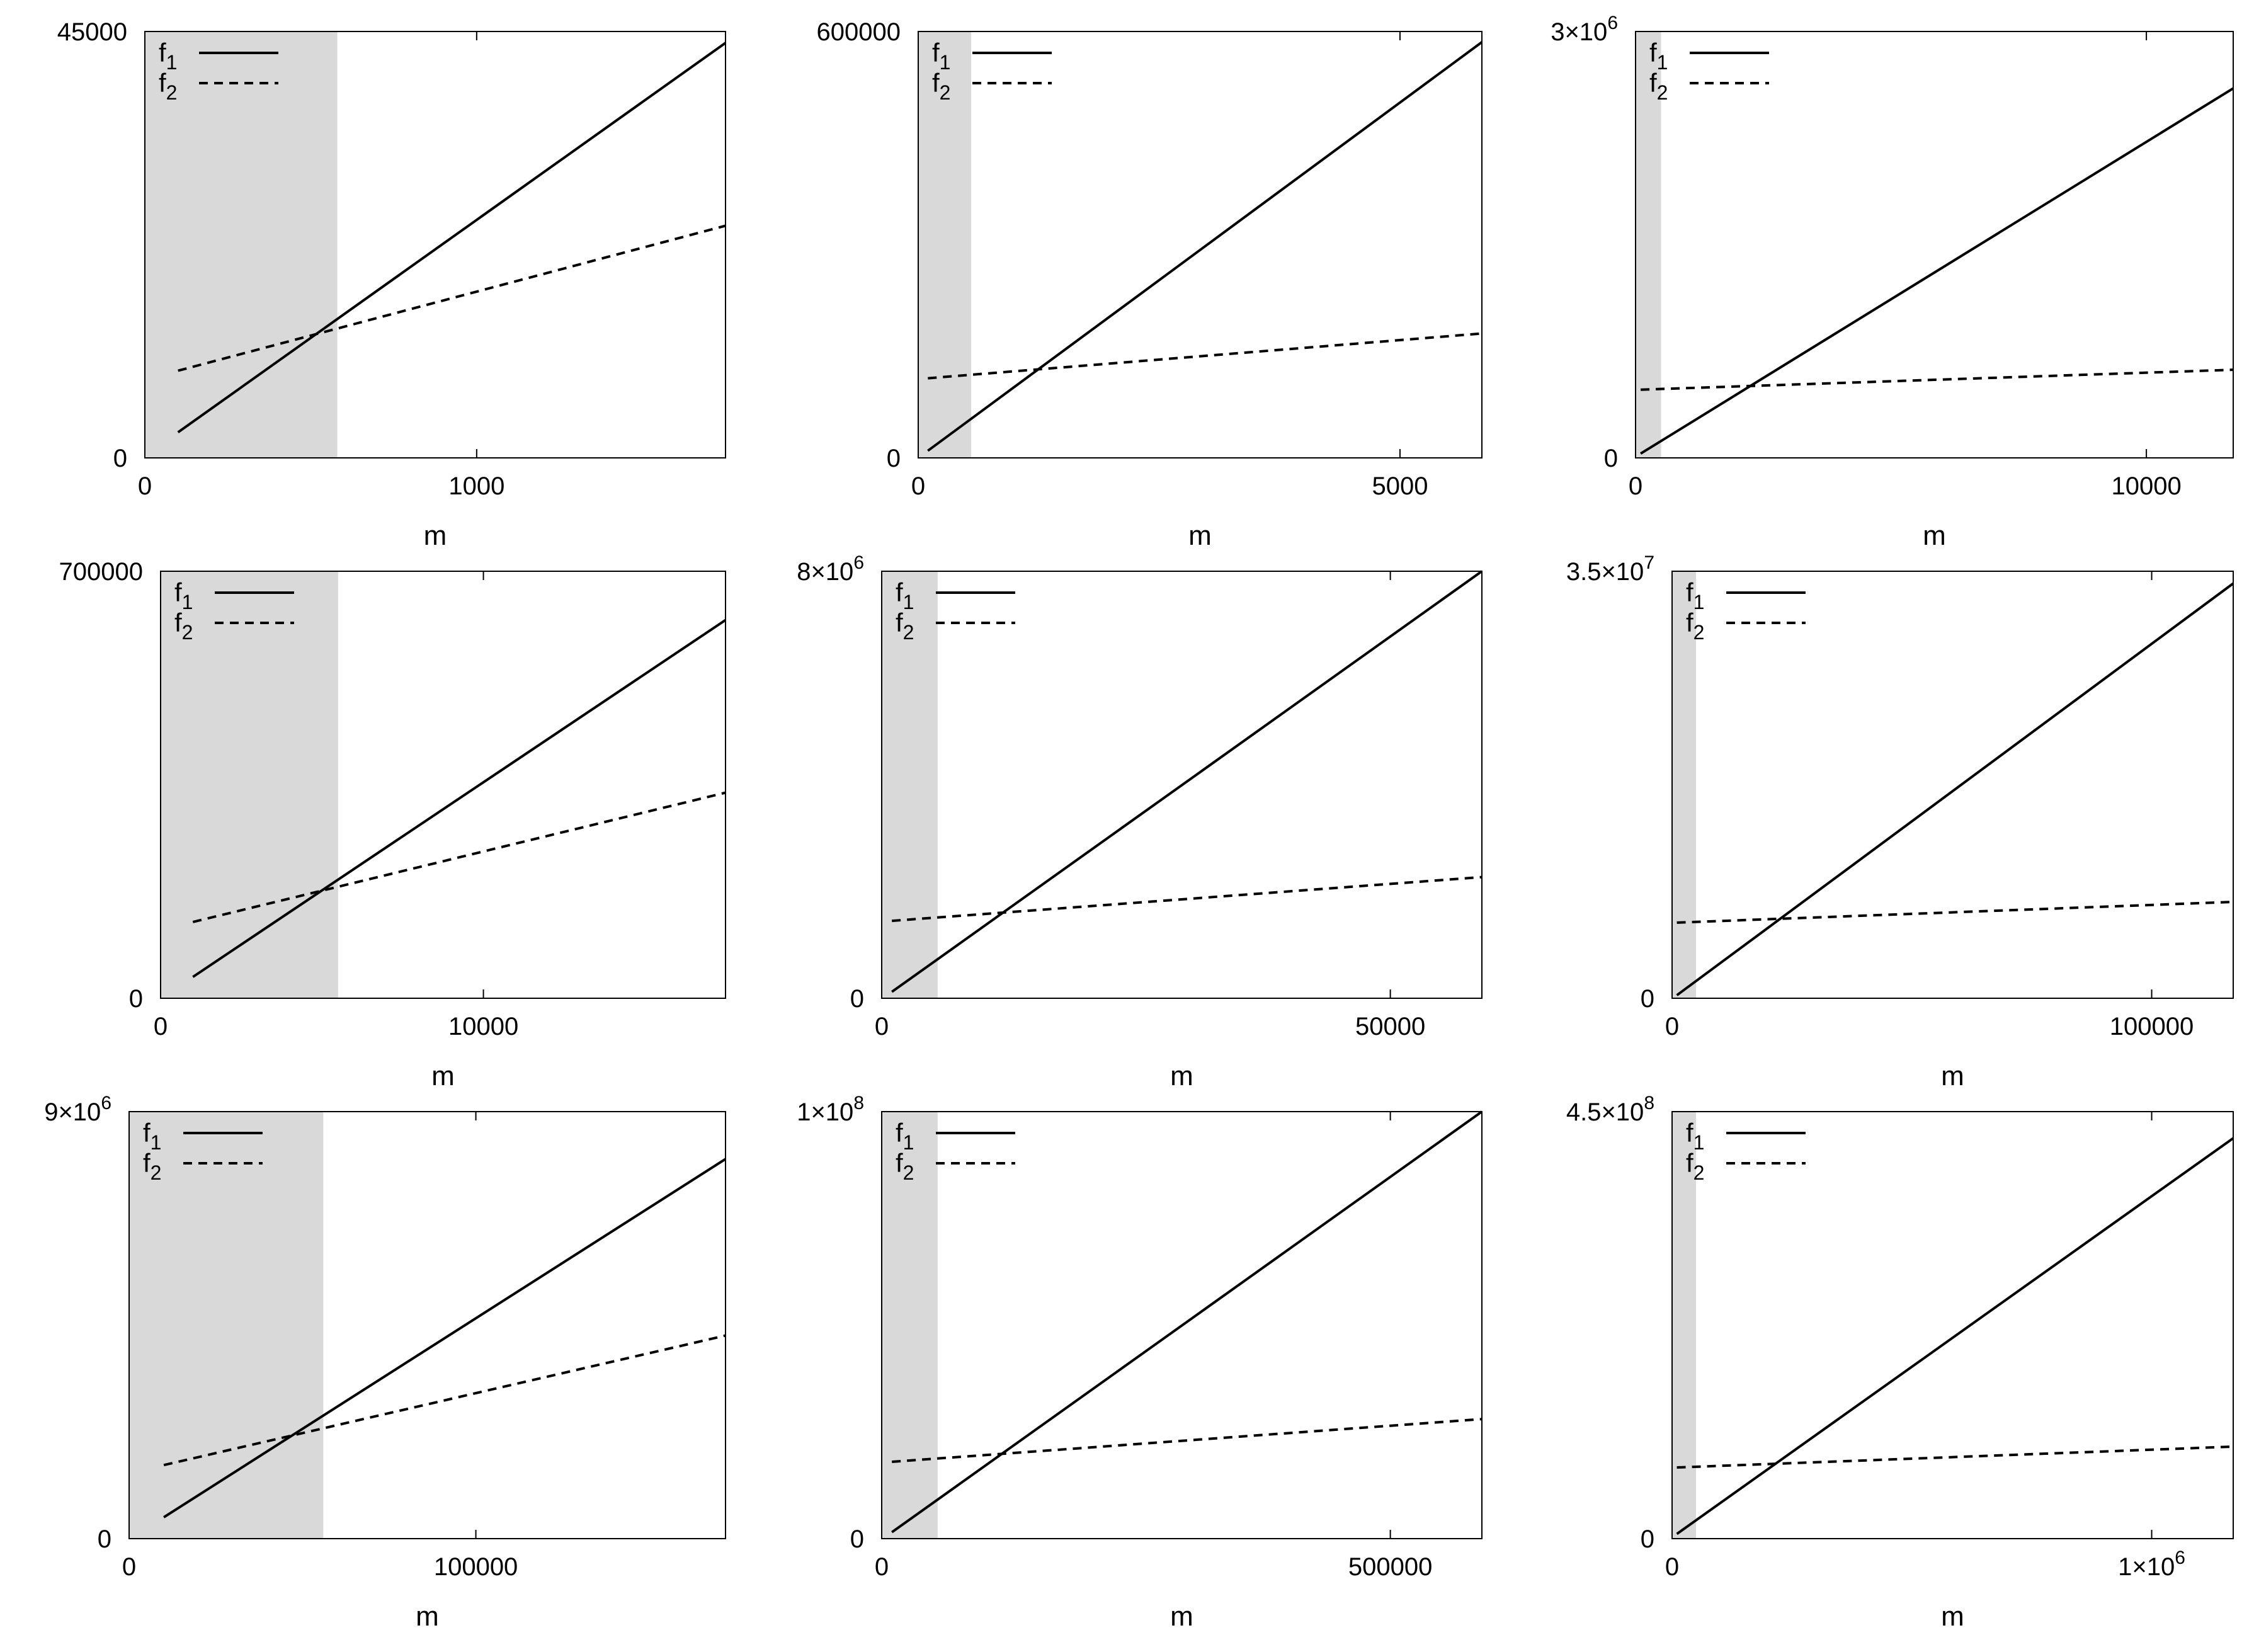 The height and width of the screenshot is (1652, 2254). I want to click on y-tick-label: 3×10⁶, so click(1584, 30).